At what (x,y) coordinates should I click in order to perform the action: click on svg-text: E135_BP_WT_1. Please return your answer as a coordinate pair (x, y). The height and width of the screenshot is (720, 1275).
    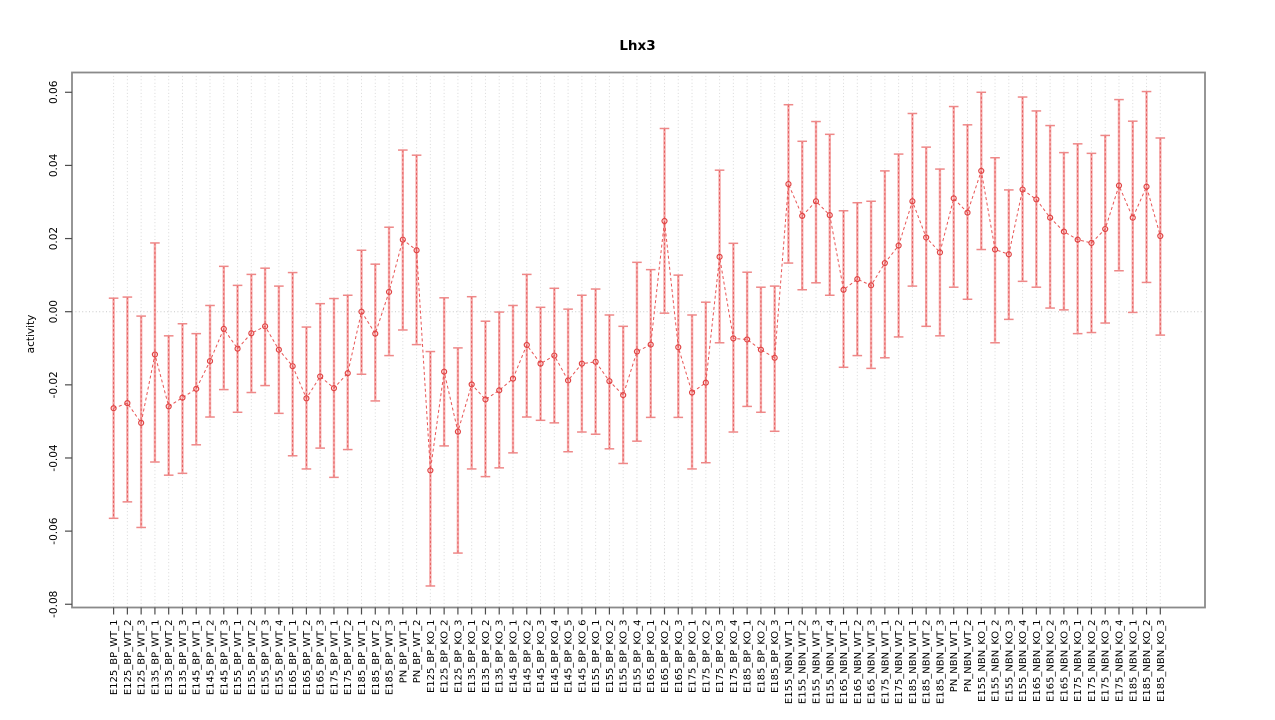
    Looking at the image, I should click on (155, 658).